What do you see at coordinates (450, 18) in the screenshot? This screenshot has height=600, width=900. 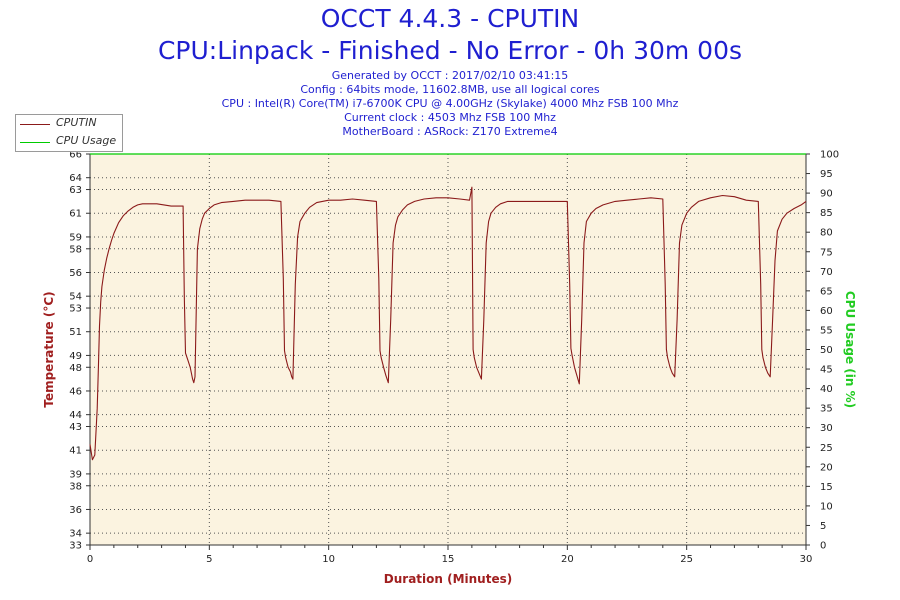 I see `chart-title: OCCT 4.4.3 - CPUTIN` at bounding box center [450, 18].